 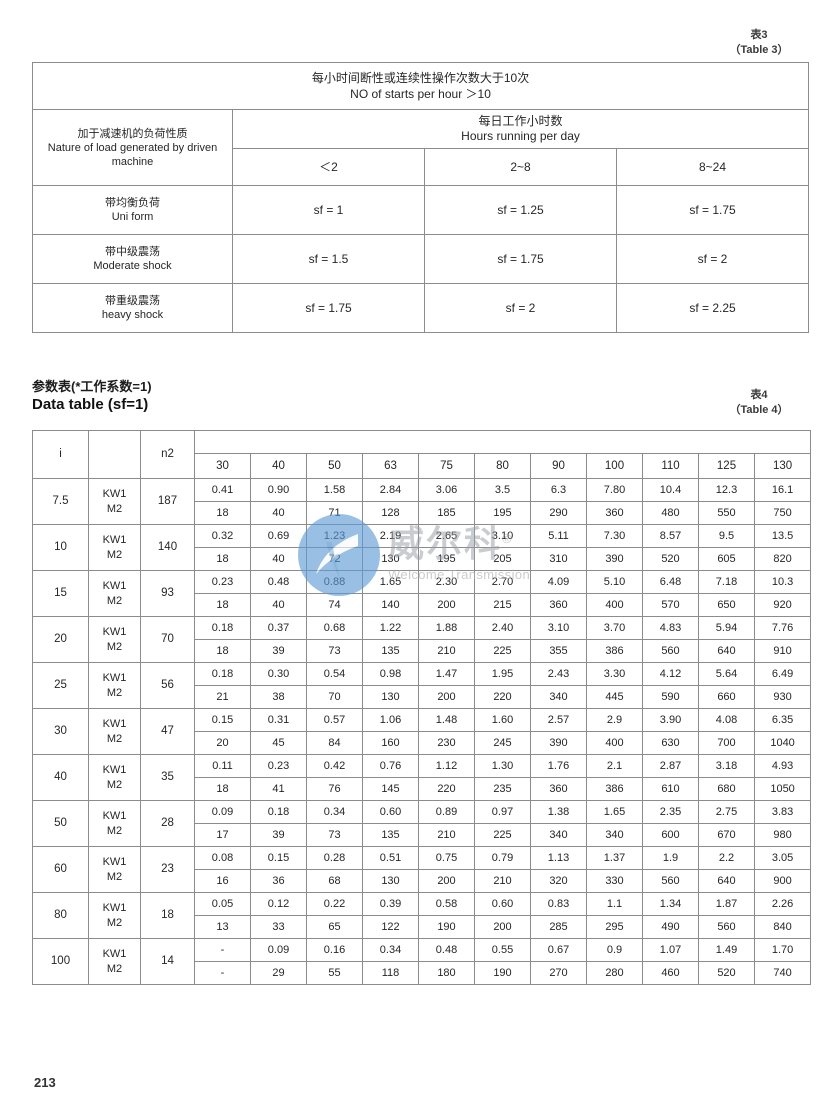 I want to click on table4-cell-m2: 205, so click(x=502, y=559).